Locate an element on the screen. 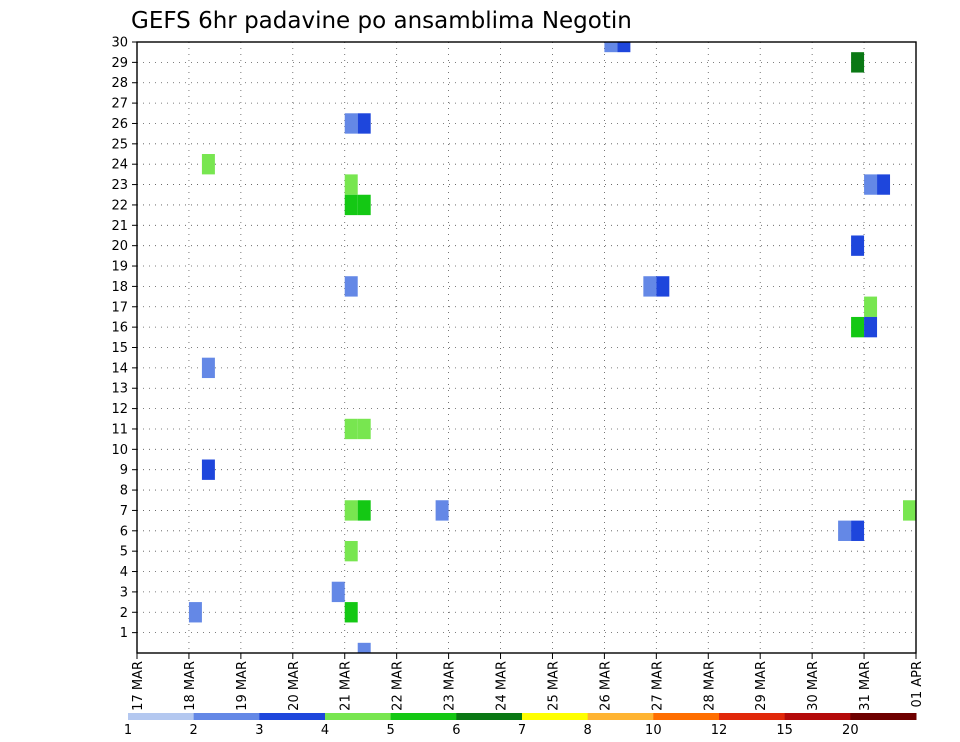 This screenshot has height=742, width=960. y-tick-label: 4 is located at coordinates (124, 572).